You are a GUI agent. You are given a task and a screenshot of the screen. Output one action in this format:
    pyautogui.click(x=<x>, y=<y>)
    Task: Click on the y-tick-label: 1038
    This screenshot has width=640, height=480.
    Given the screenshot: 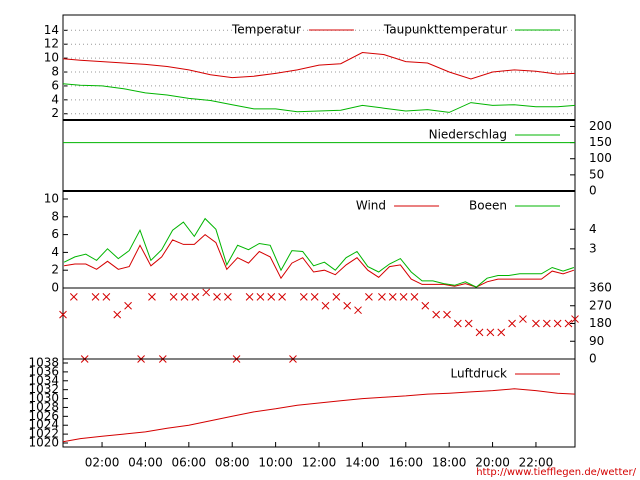 What is the action you would take?
    pyautogui.click(x=43, y=363)
    